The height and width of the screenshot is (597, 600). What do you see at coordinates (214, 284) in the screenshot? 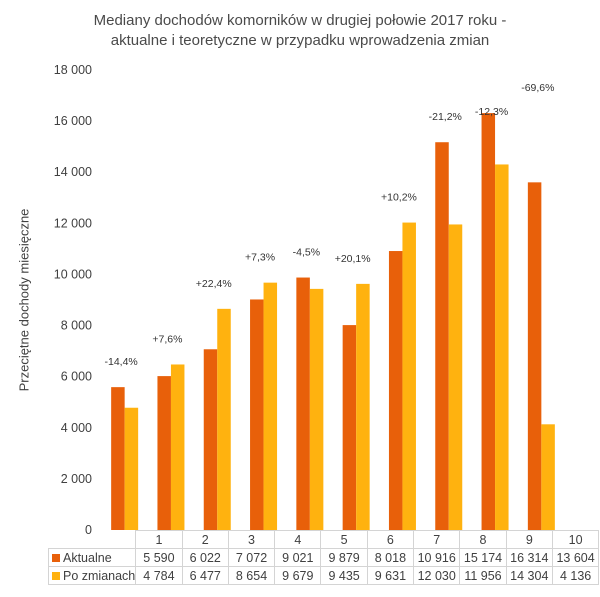
I see `annotation-label: +22,4%` at bounding box center [214, 284].